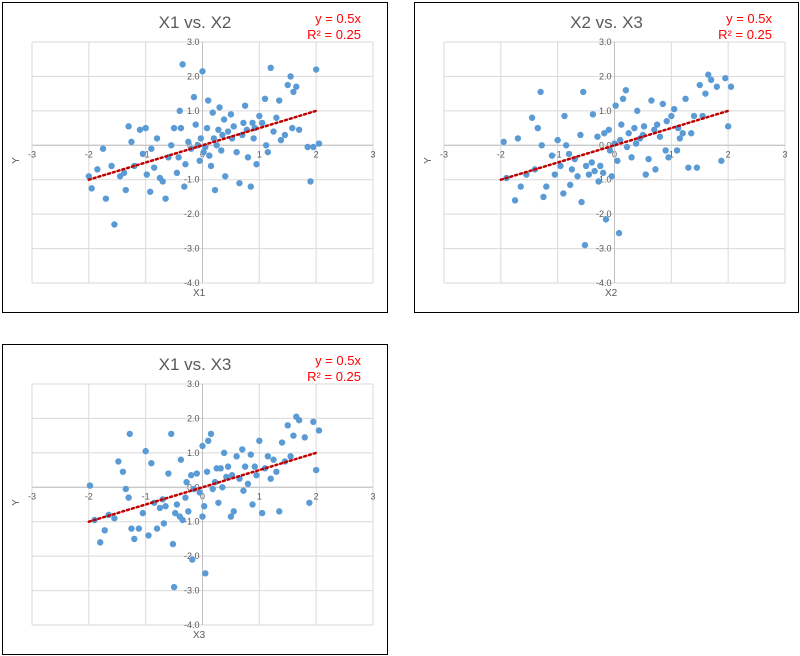 The image size is (800, 656). I want to click on y-tick-label: -3.0, so click(192, 249).